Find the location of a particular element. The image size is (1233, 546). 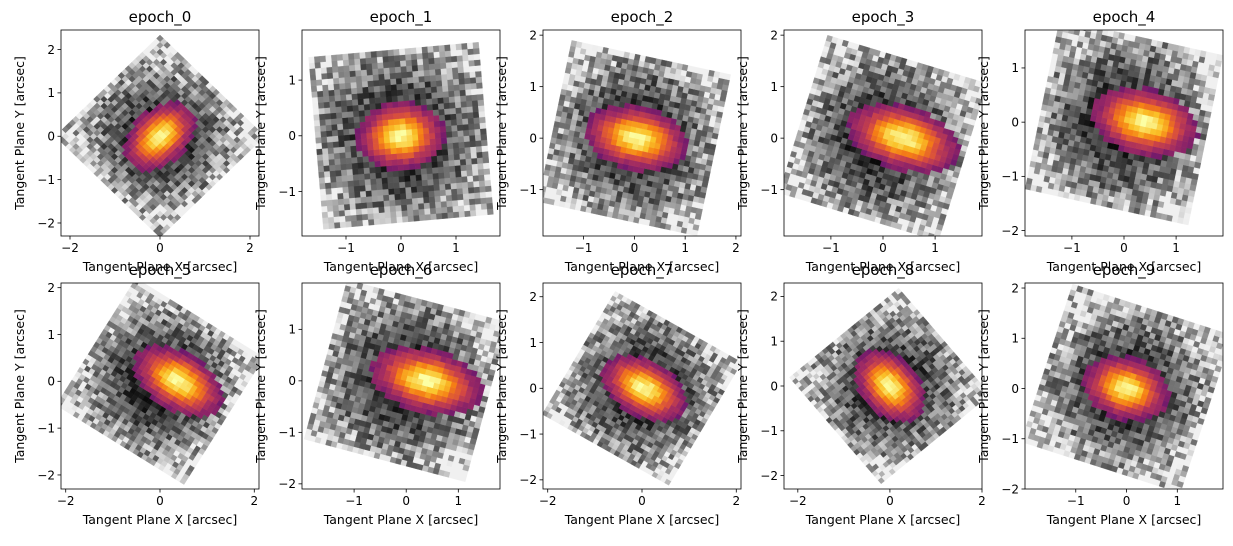

x-axis-label: Tangent Plane X [arcsec] is located at coordinates (160, 266).